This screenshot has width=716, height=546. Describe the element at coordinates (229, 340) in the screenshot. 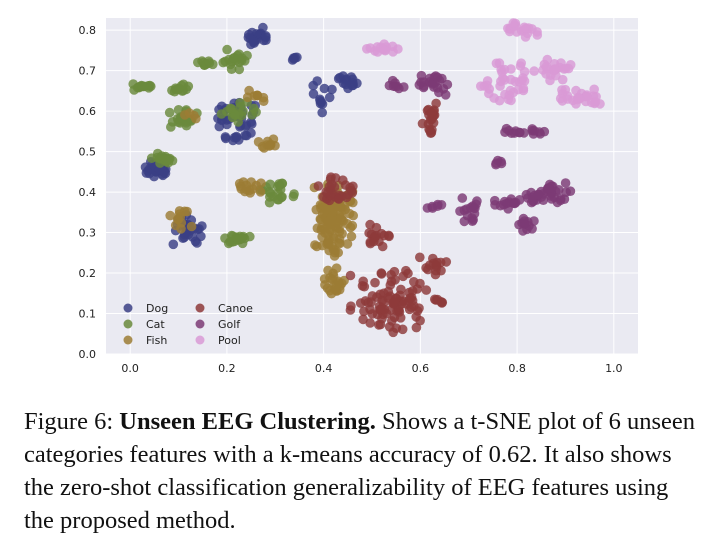

I see `legend-label: Pool` at that location.